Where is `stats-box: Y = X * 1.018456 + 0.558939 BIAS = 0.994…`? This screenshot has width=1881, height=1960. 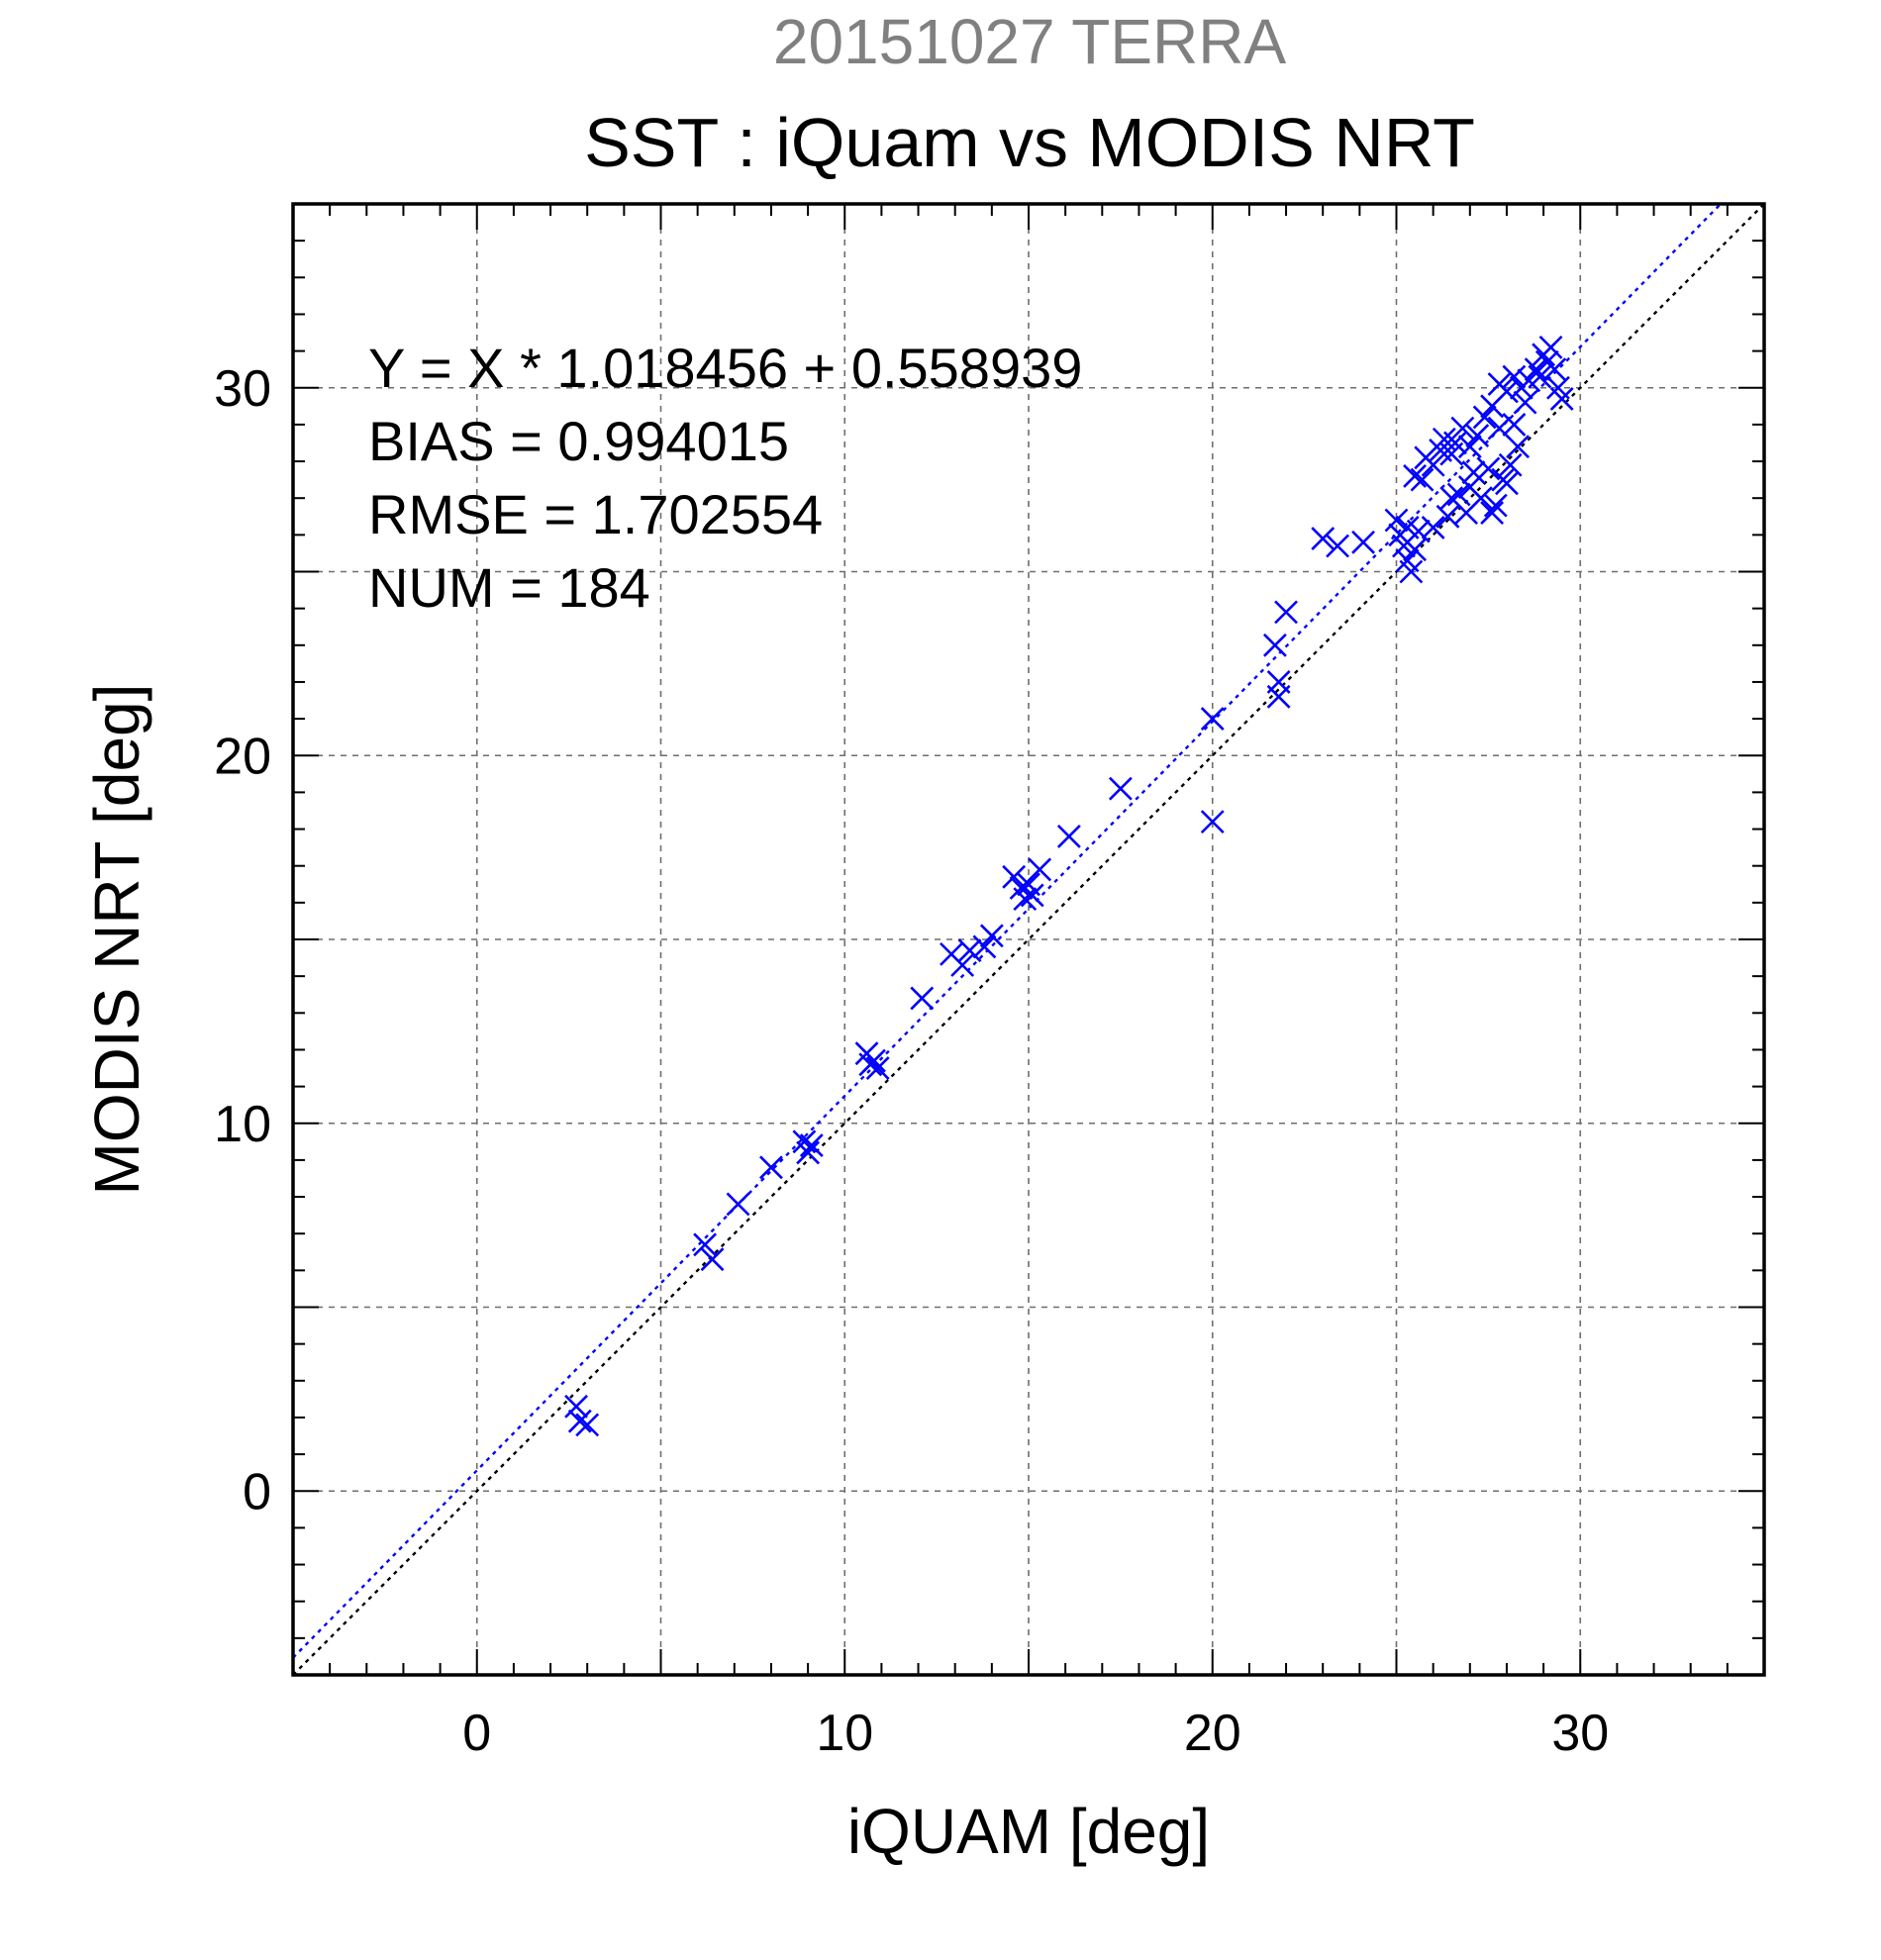
stats-box: Y = X * 1.018456 + 0.558939 BIAS = 0.994… is located at coordinates (725, 478).